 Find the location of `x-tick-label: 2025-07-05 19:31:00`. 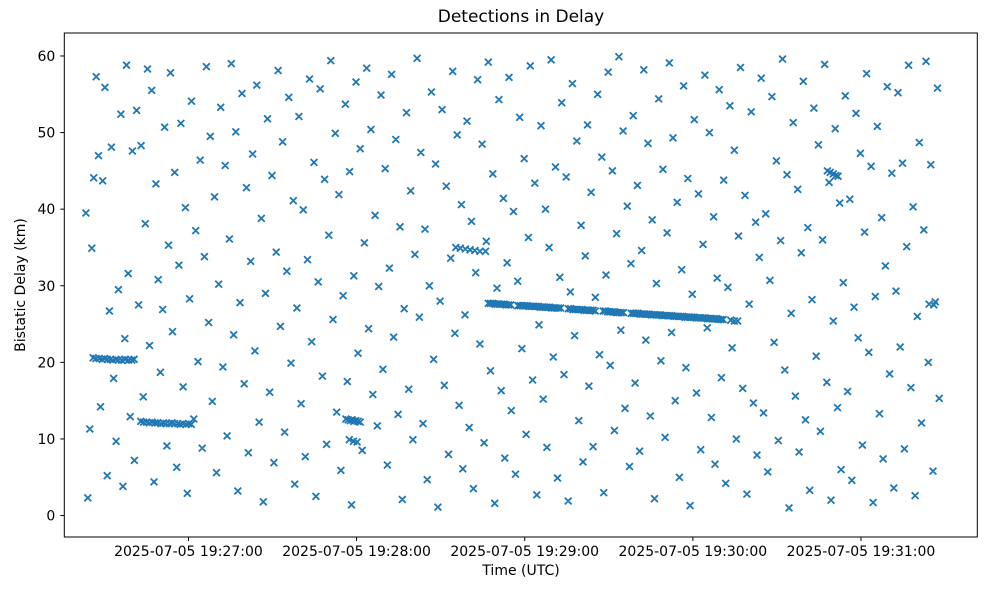

x-tick-label: 2025-07-05 19:31:00 is located at coordinates (861, 552).